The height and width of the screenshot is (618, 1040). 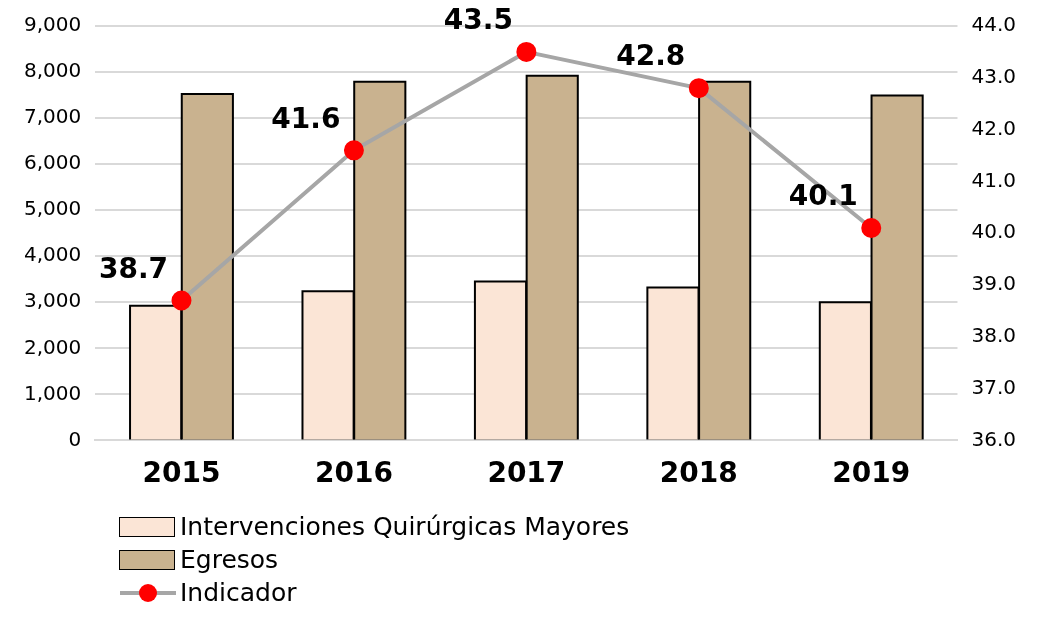 What do you see at coordinates (823, 196) in the screenshot?
I see `data-label: 40.1` at bounding box center [823, 196].